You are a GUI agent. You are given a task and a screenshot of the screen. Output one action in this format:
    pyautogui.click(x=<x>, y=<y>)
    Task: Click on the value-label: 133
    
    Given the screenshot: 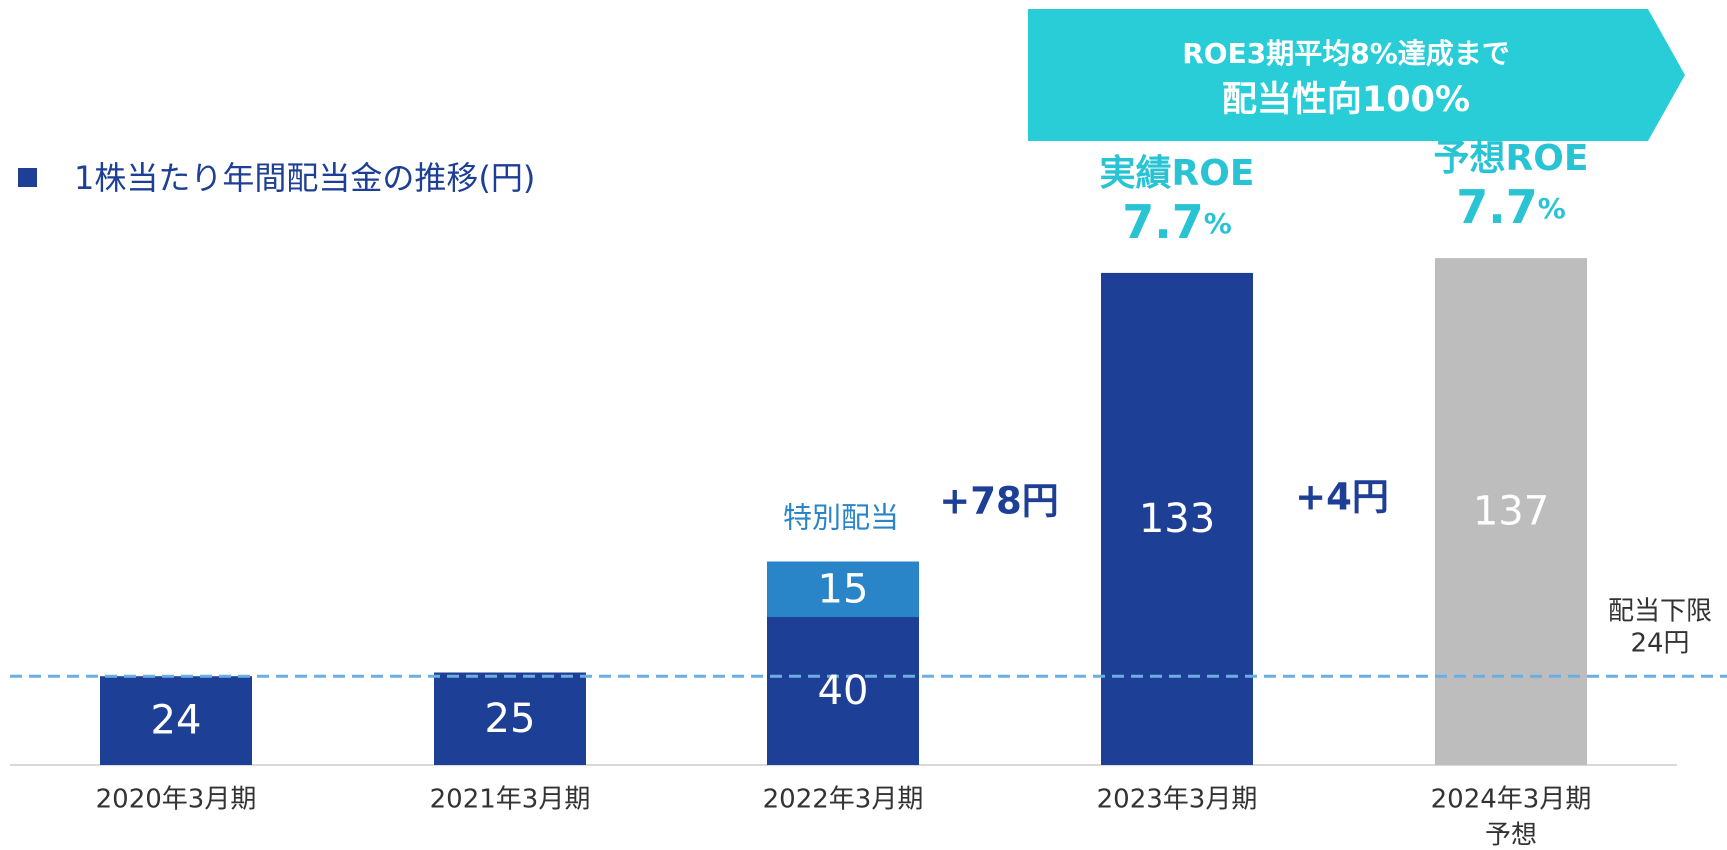 What is the action you would take?
    pyautogui.click(x=1177, y=519)
    